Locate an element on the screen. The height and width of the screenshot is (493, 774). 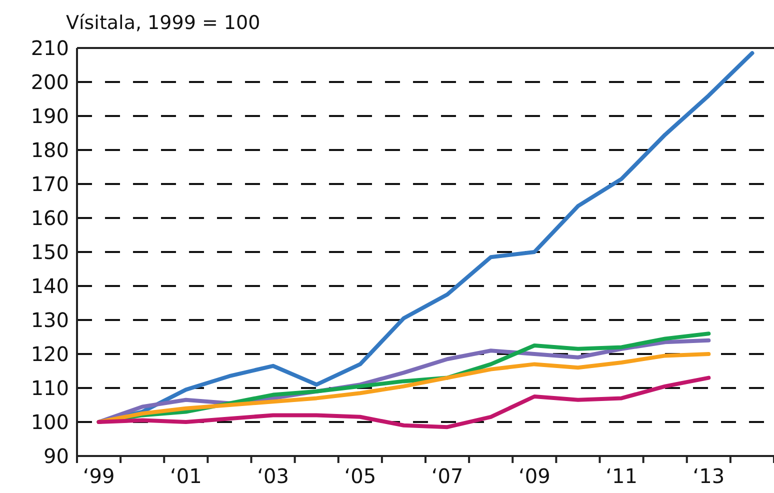
y-tick-label: 140 is located at coordinates (49, 286).